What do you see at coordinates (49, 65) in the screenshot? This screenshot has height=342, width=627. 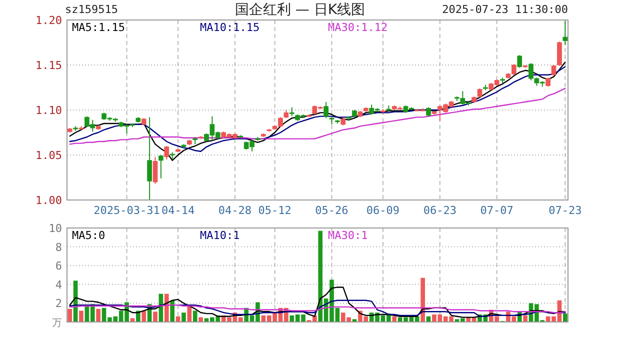 I see `y-tick-label: 1.15` at bounding box center [49, 65].